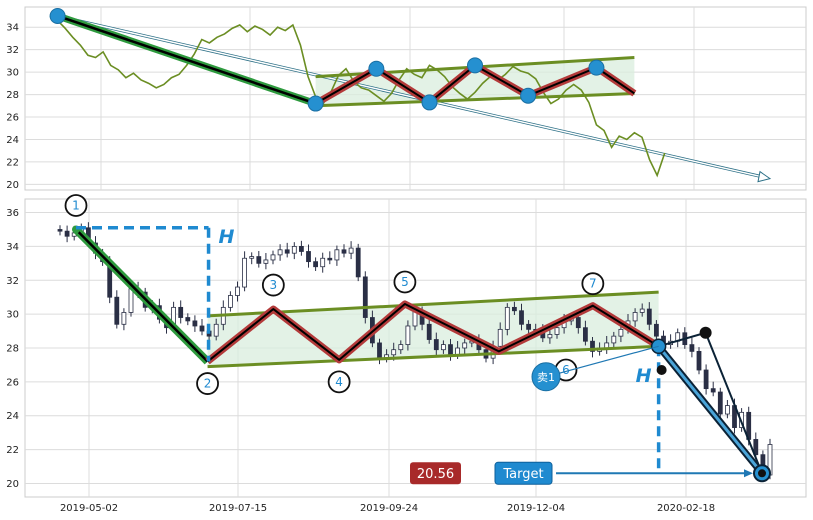 The width and height of the screenshot is (813, 520). What do you see at coordinates (644, 376) in the screenshot?
I see `measure-h2-label: H` at bounding box center [644, 376].